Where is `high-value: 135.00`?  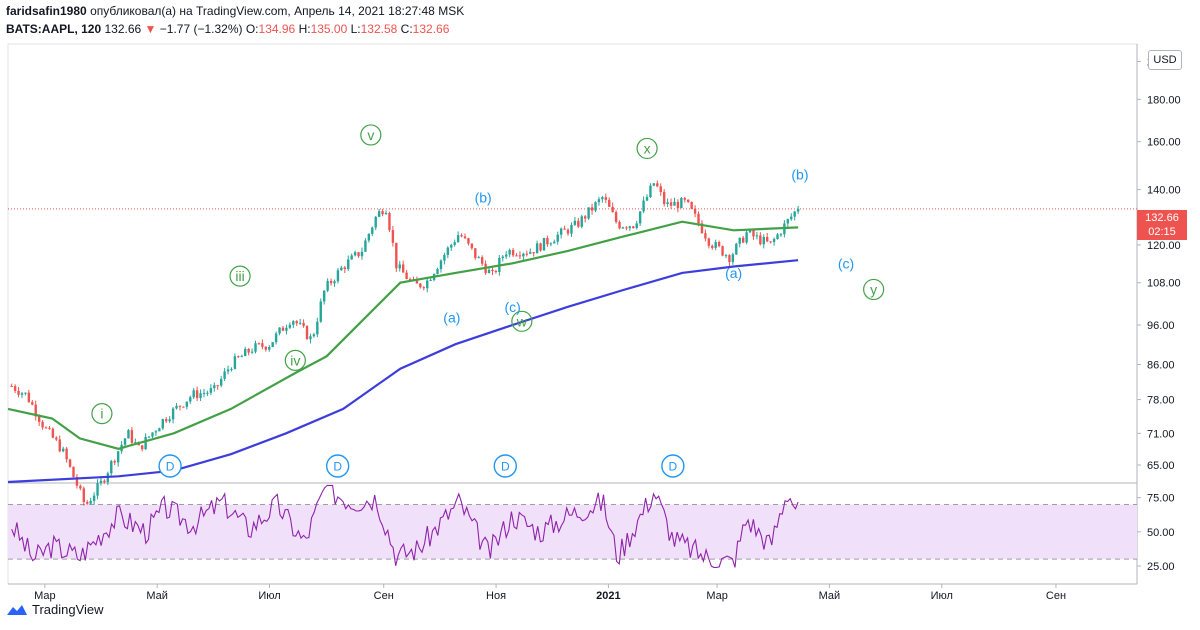
high-value: 135.00 is located at coordinates (329, 29).